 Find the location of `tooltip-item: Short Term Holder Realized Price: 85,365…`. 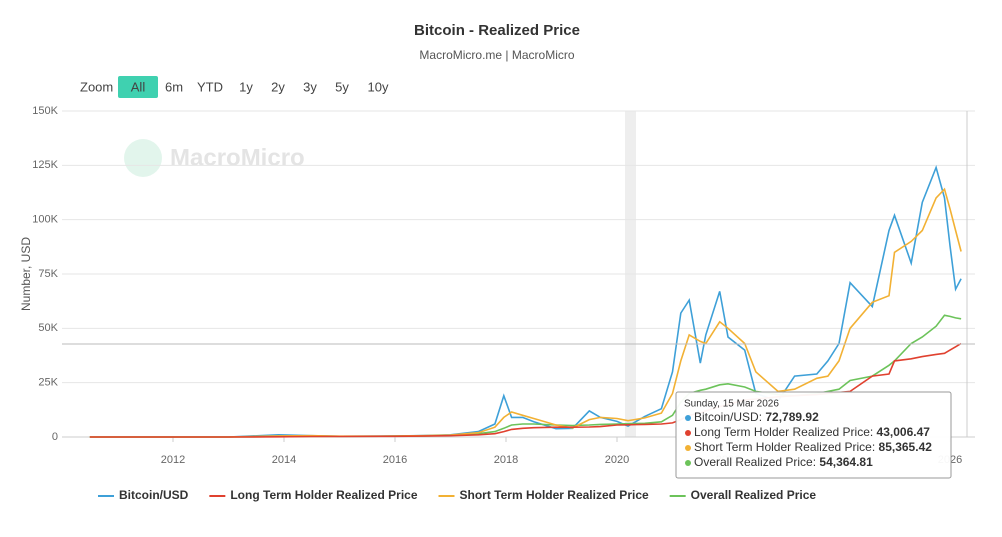

tooltip-item: Short Term Holder Realized Price: 85,365… is located at coordinates (813, 447).